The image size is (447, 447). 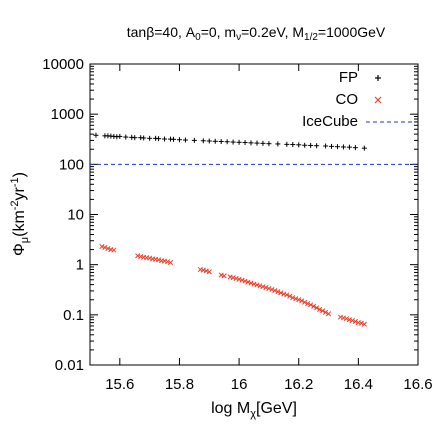 What do you see at coordinates (330, 121) in the screenshot?
I see `legend-label-icecube: IceCube` at bounding box center [330, 121].